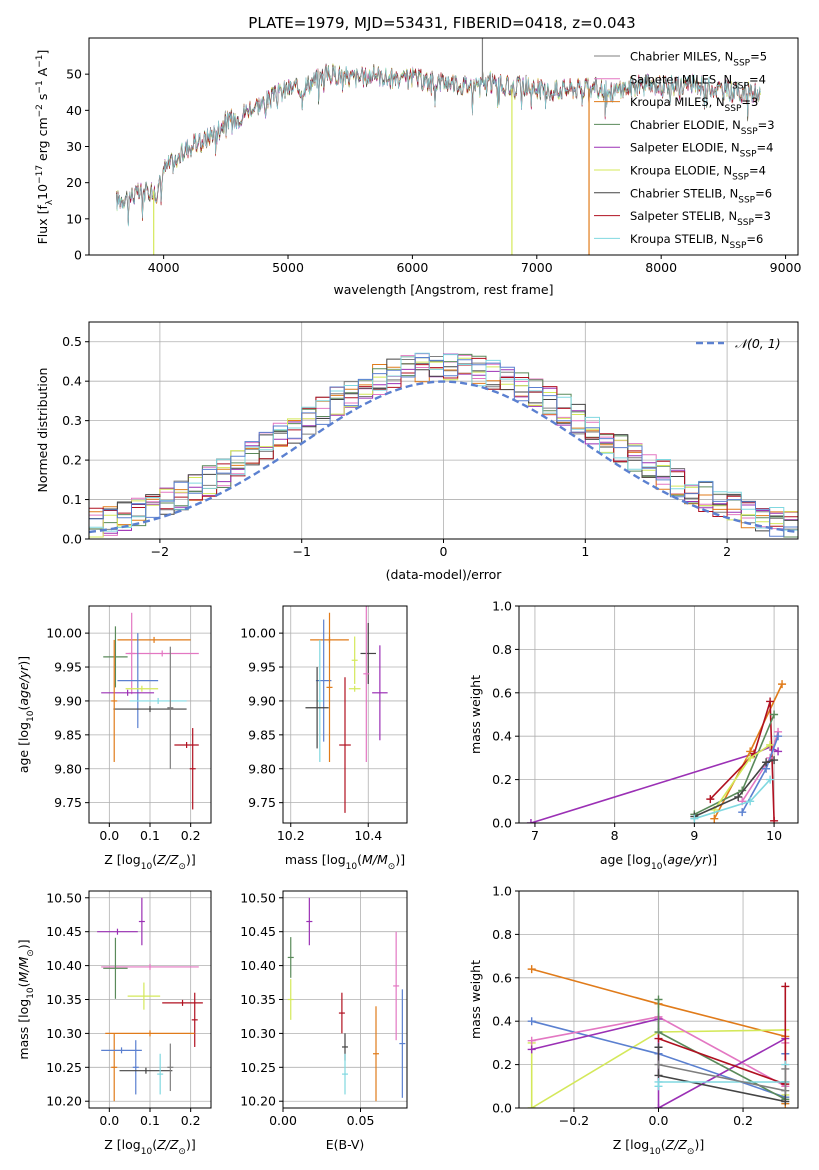  Describe the element at coordinates (677, 102) in the screenshot. I see `label-part: Kroupa MILES, N` at that location.